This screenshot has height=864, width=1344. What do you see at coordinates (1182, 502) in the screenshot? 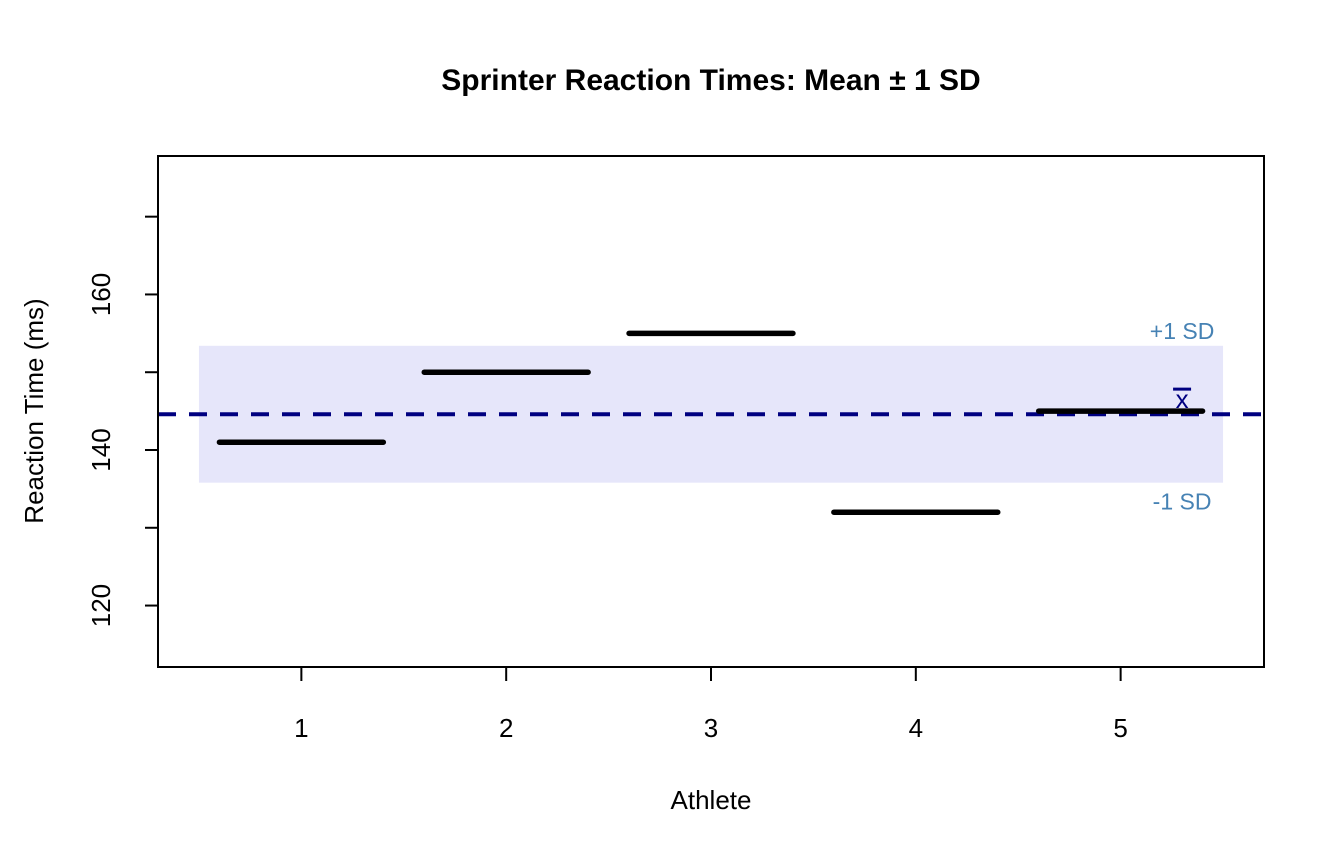
I see `minus-1sd-label: -1 SD` at bounding box center [1182, 502].